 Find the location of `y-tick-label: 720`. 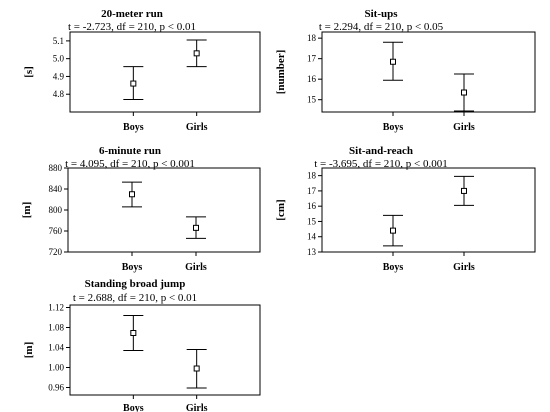

y-tick-label: 720 is located at coordinates (56, 252).